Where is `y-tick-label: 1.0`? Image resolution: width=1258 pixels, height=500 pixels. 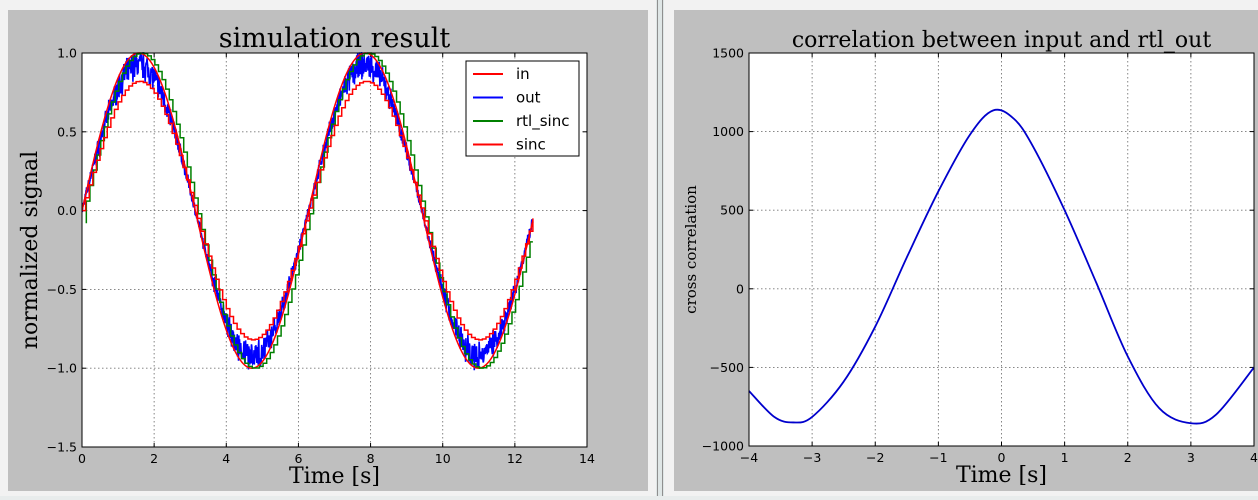 y-tick-label: 1.0 is located at coordinates (67, 53).